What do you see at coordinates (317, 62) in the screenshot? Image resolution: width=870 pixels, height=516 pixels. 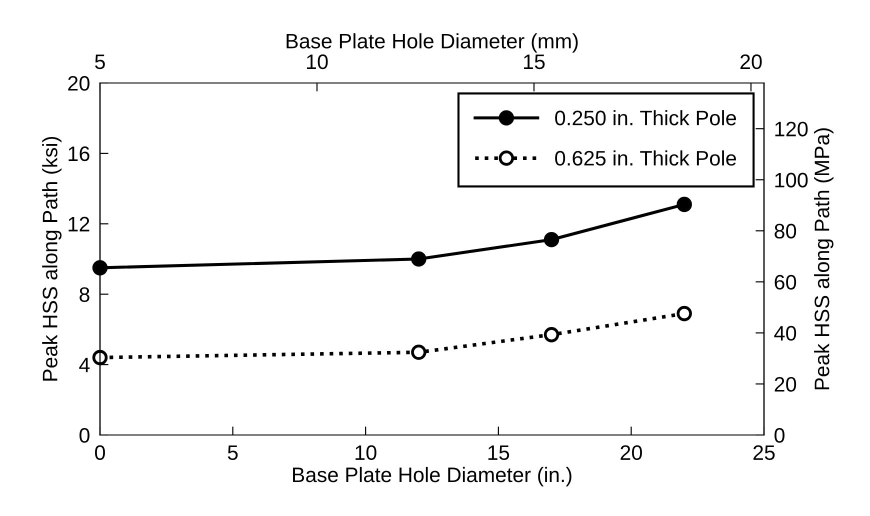 I see `x2-tick-label: 10` at bounding box center [317, 62].